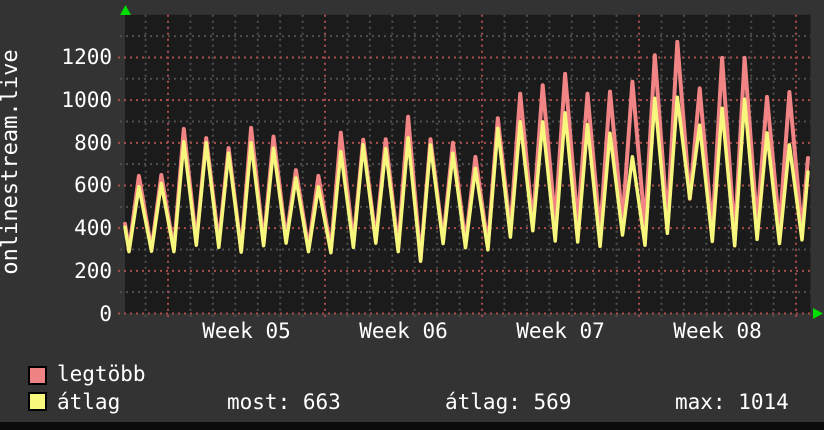  Describe the element at coordinates (560, 331) in the screenshot. I see `x-tick-label: Week 07` at that location.